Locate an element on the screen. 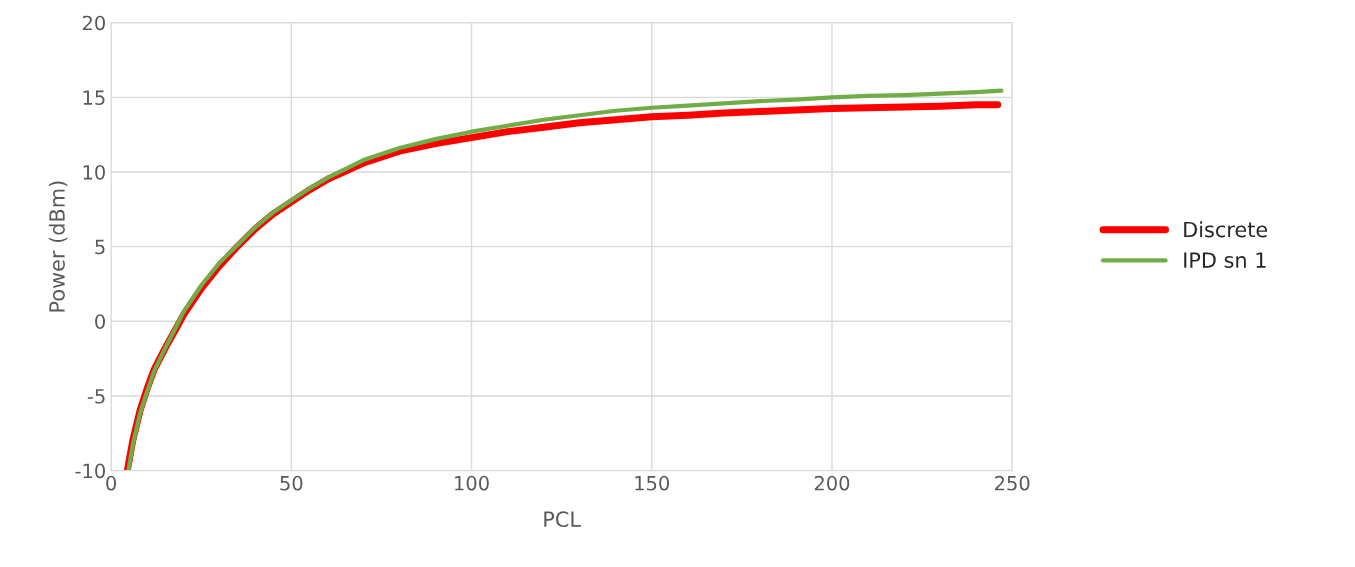 This screenshot has height=567, width=1355. legend-label: IPD sn 1 is located at coordinates (1225, 260).